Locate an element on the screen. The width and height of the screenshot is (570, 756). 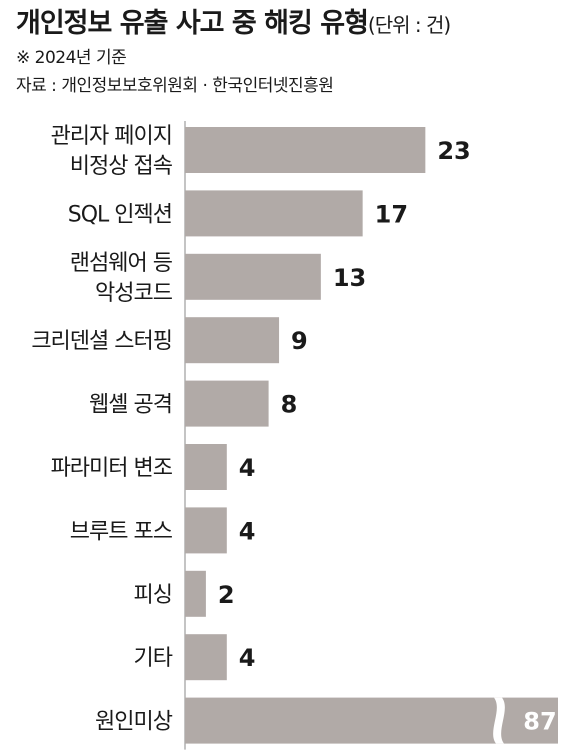
value-label: 8 is located at coordinates (289, 405).